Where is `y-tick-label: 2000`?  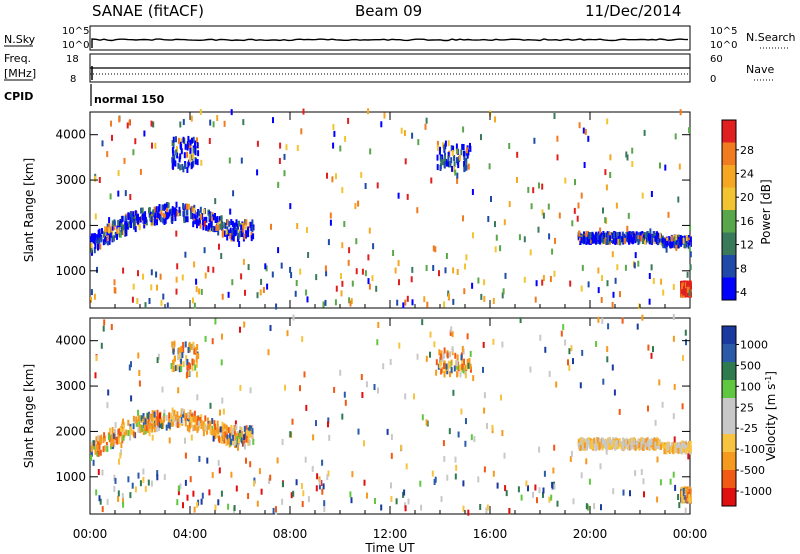
y-tick-label: 2000 is located at coordinates (70, 431).